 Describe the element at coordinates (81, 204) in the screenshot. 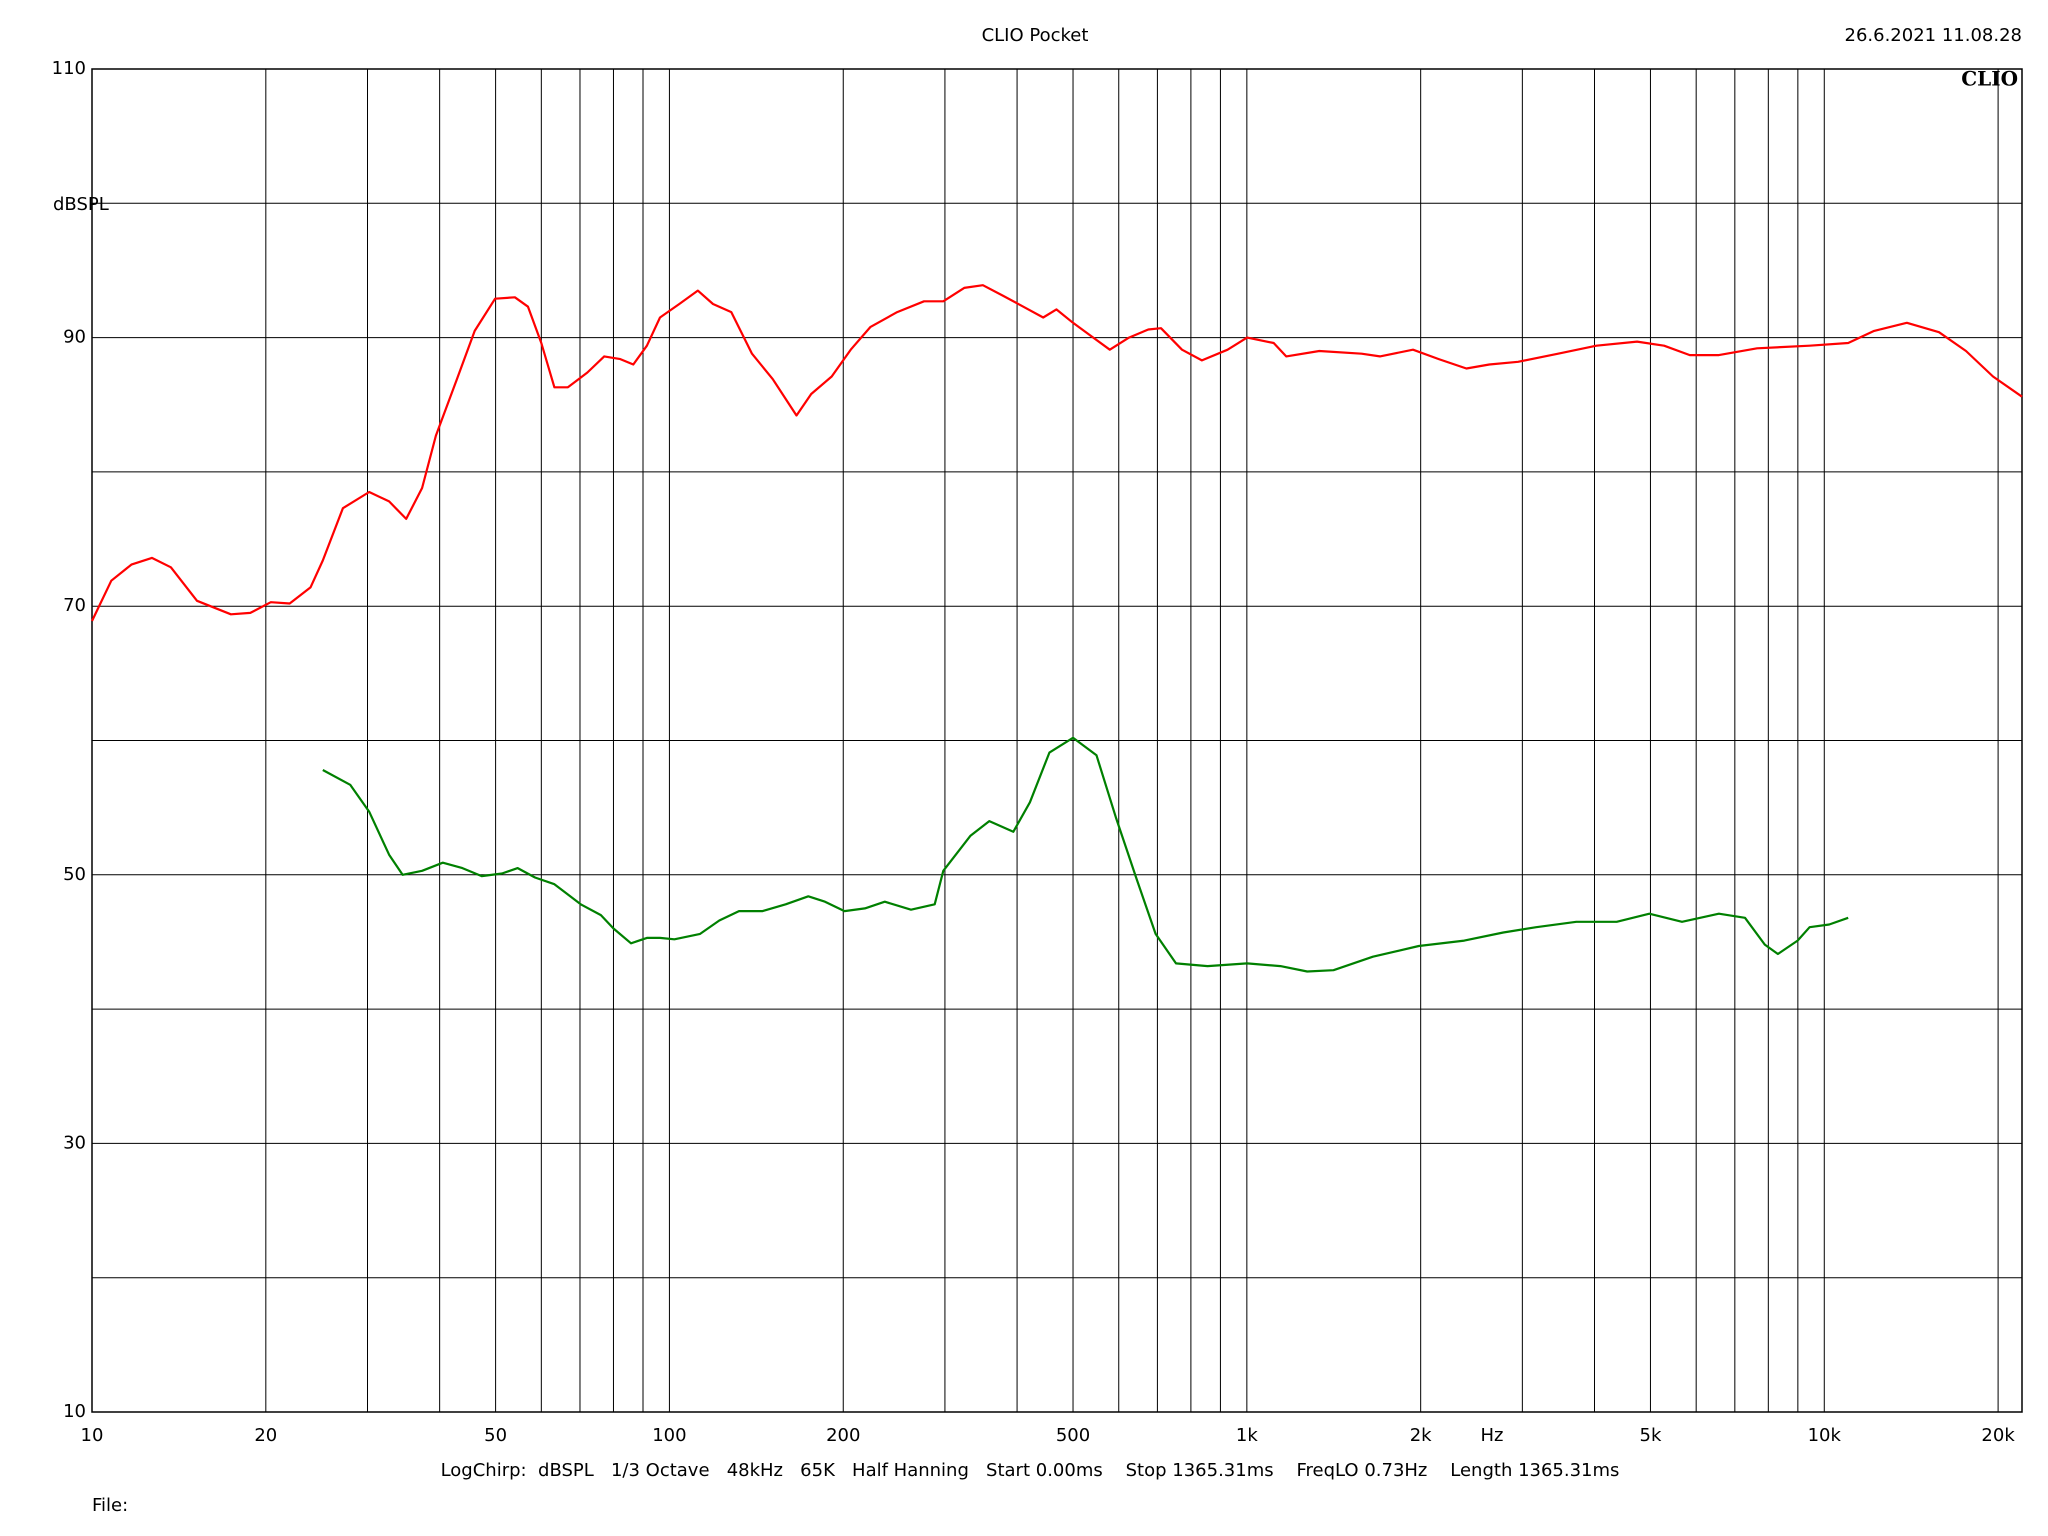

I see `y-axis-label: dBSPL` at that location.